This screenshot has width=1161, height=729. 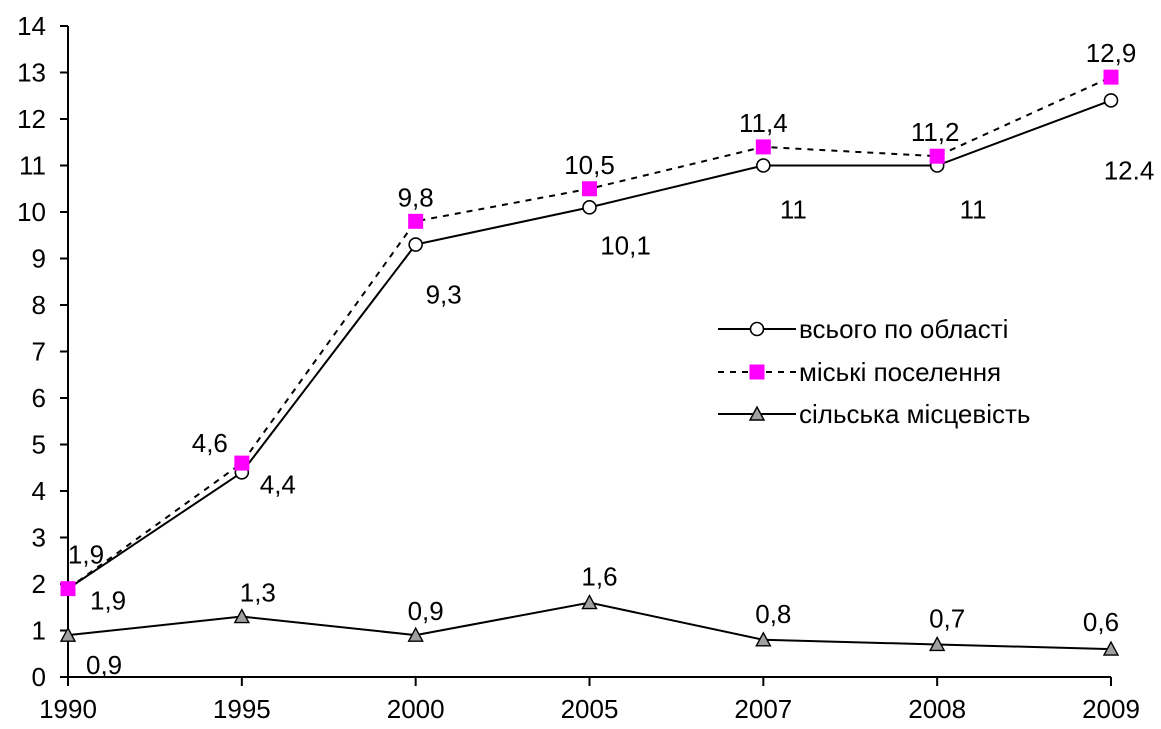 I want to click on x-tick-label: 1995, so click(x=242, y=709).